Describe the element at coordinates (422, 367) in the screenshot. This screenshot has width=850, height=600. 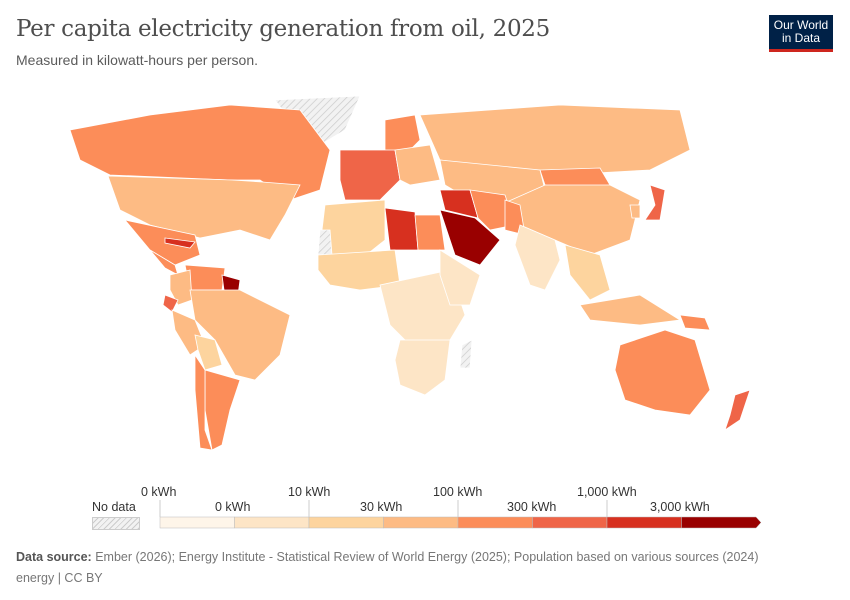
I see `country-southern-africa` at that location.